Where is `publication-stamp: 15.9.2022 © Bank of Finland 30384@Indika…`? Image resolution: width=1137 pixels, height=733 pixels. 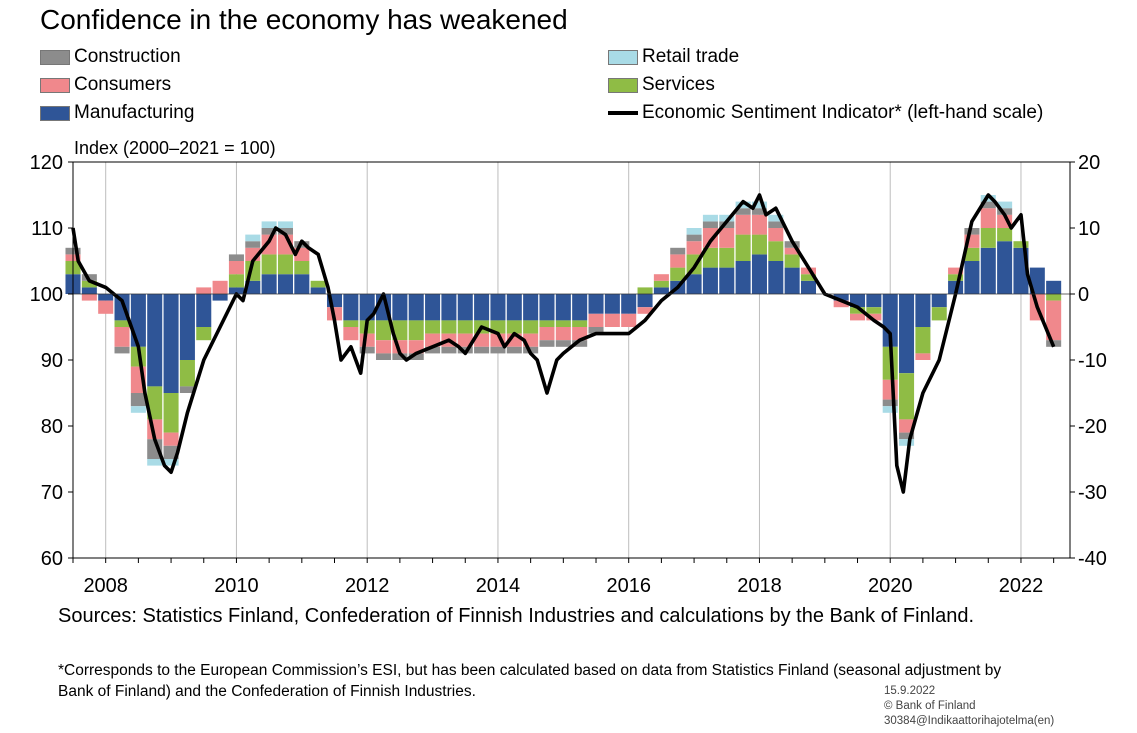
publication-stamp: 15.9.2022 © Bank of Finland 30384@Indika… is located at coordinates (969, 706).